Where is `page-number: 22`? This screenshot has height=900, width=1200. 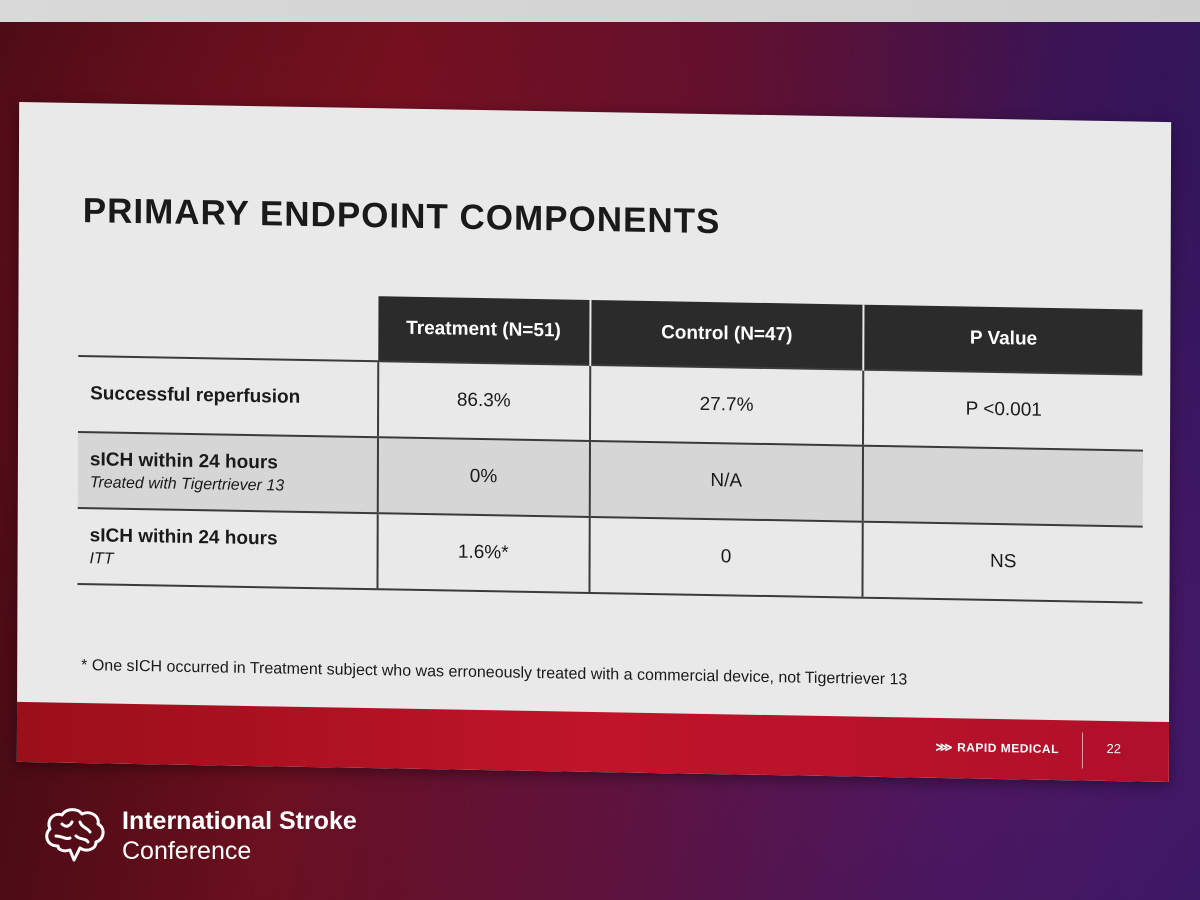
page-number: 22 is located at coordinates (1113, 748).